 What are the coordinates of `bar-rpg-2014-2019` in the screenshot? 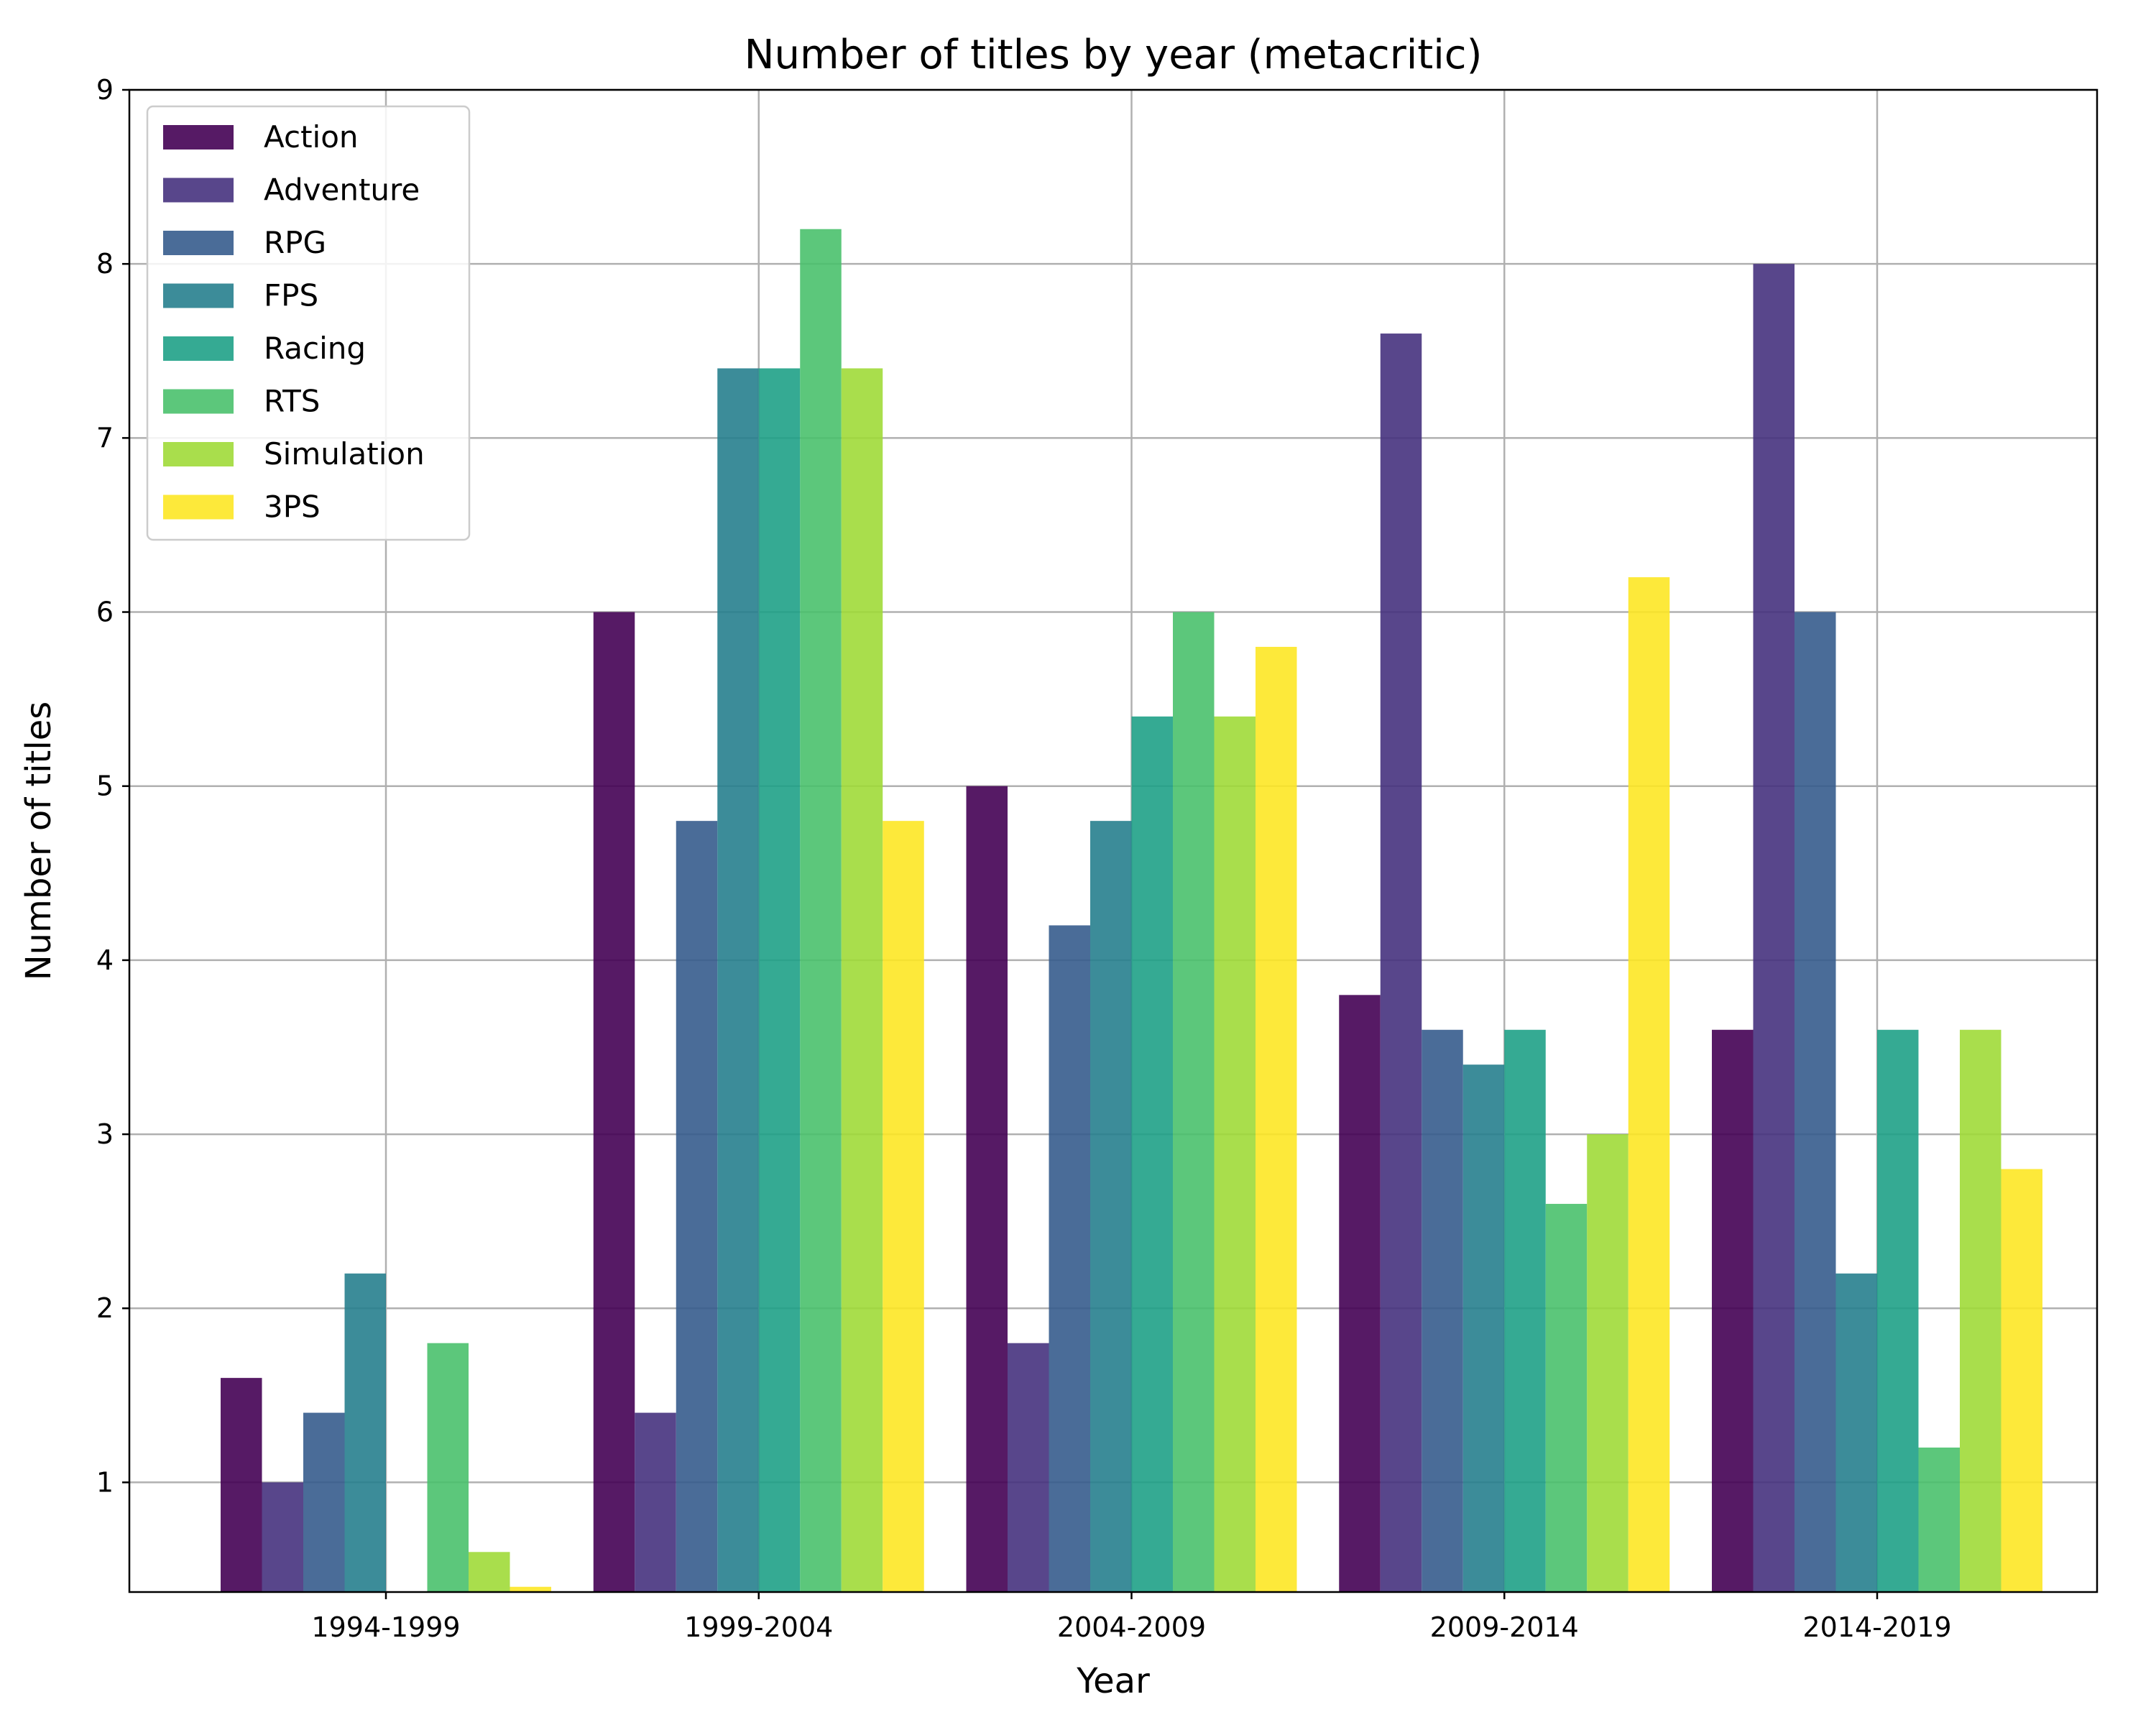 It's located at (1816, 1102).